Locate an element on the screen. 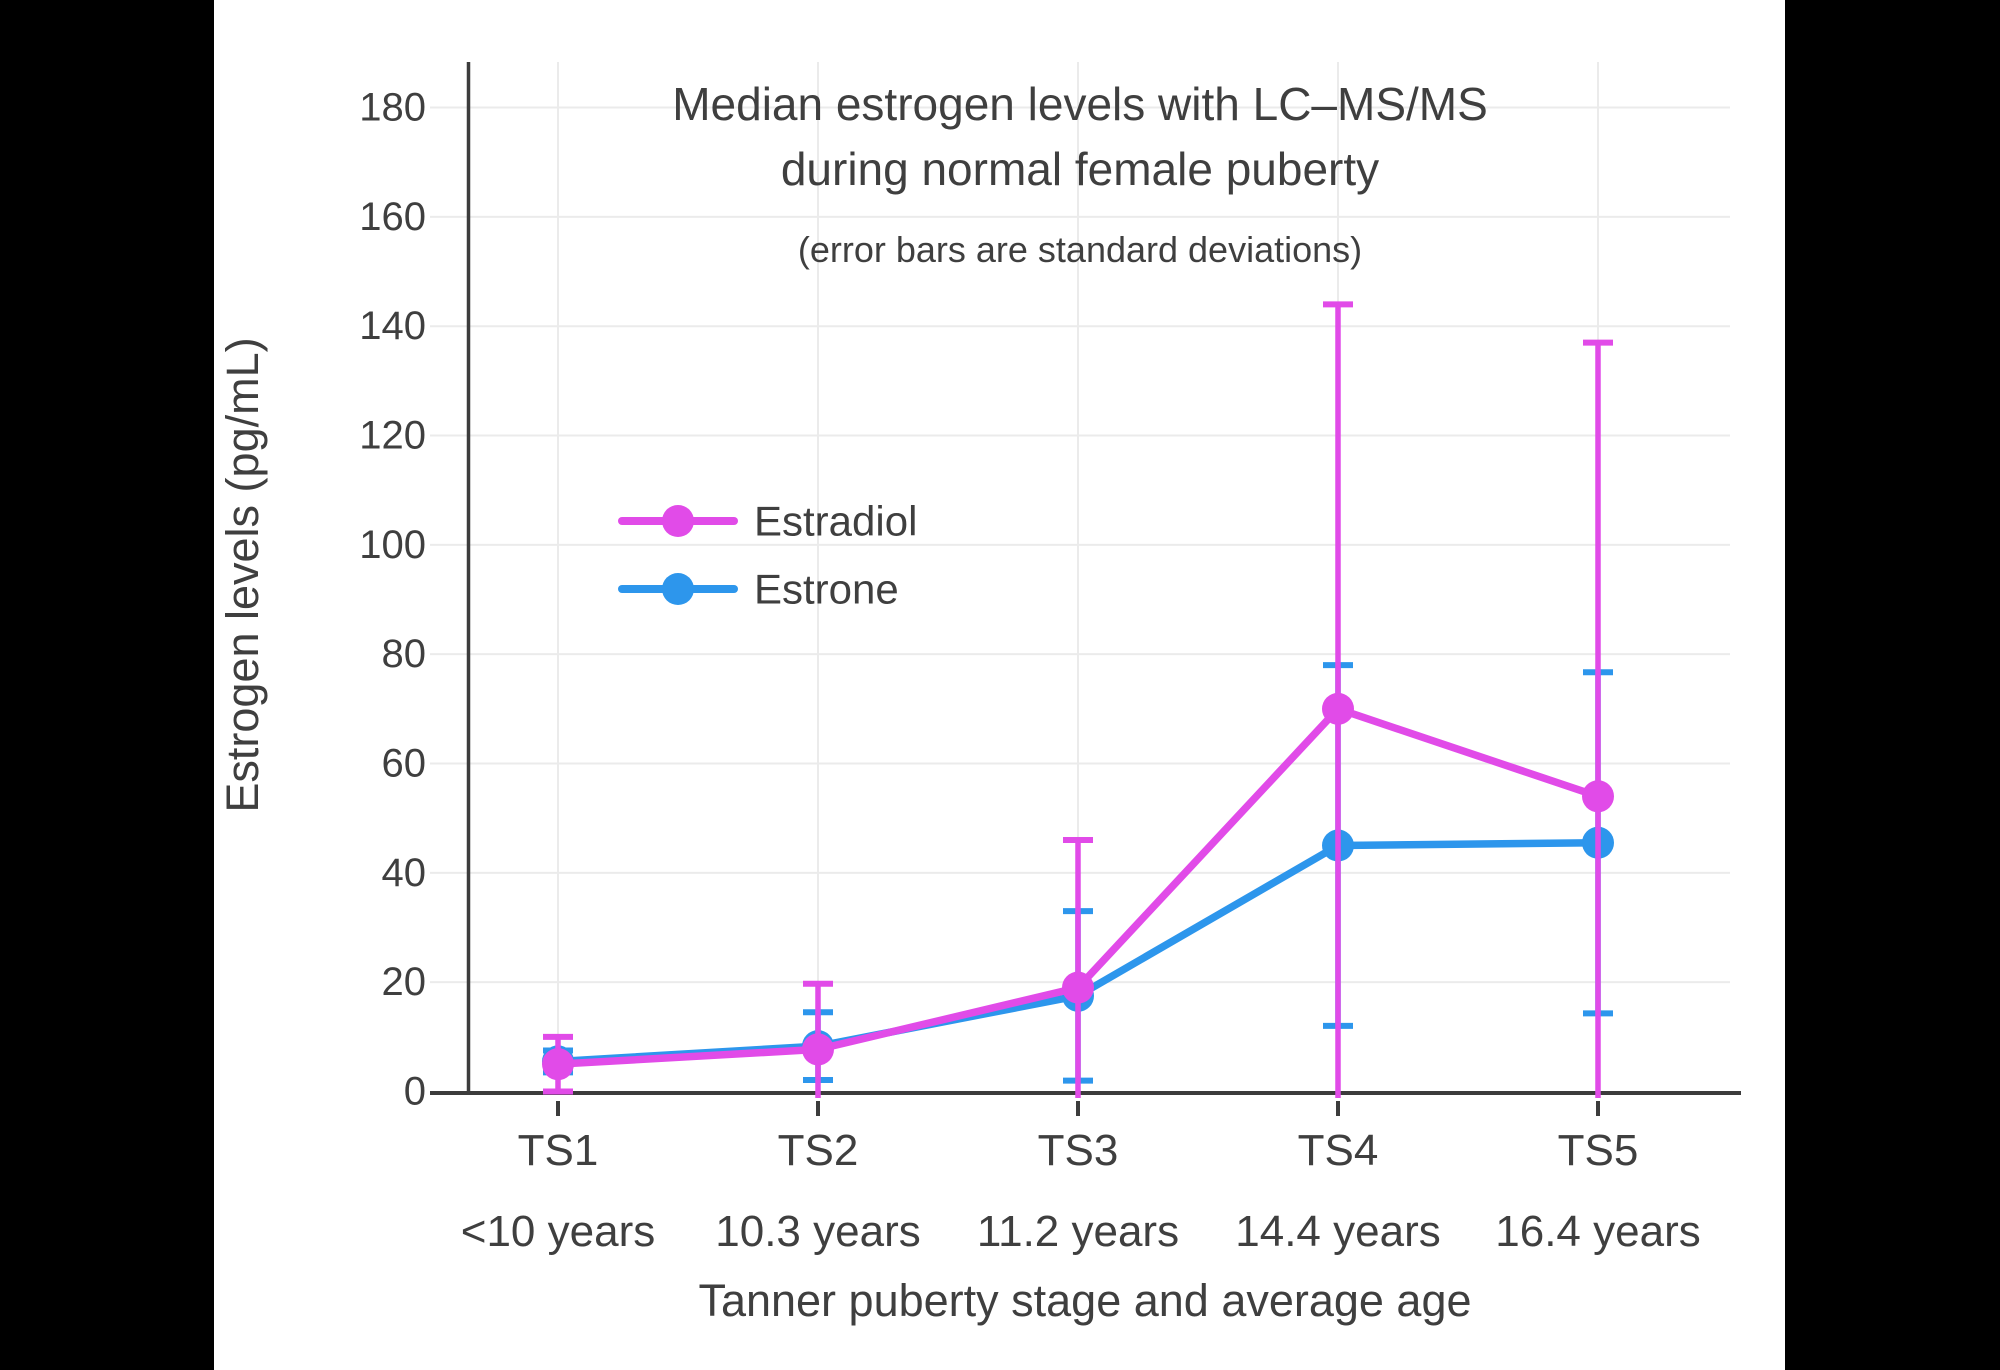 Image resolution: width=2000 pixels, height=1370 pixels. stage-label: TS5 is located at coordinates (1598, 1150).